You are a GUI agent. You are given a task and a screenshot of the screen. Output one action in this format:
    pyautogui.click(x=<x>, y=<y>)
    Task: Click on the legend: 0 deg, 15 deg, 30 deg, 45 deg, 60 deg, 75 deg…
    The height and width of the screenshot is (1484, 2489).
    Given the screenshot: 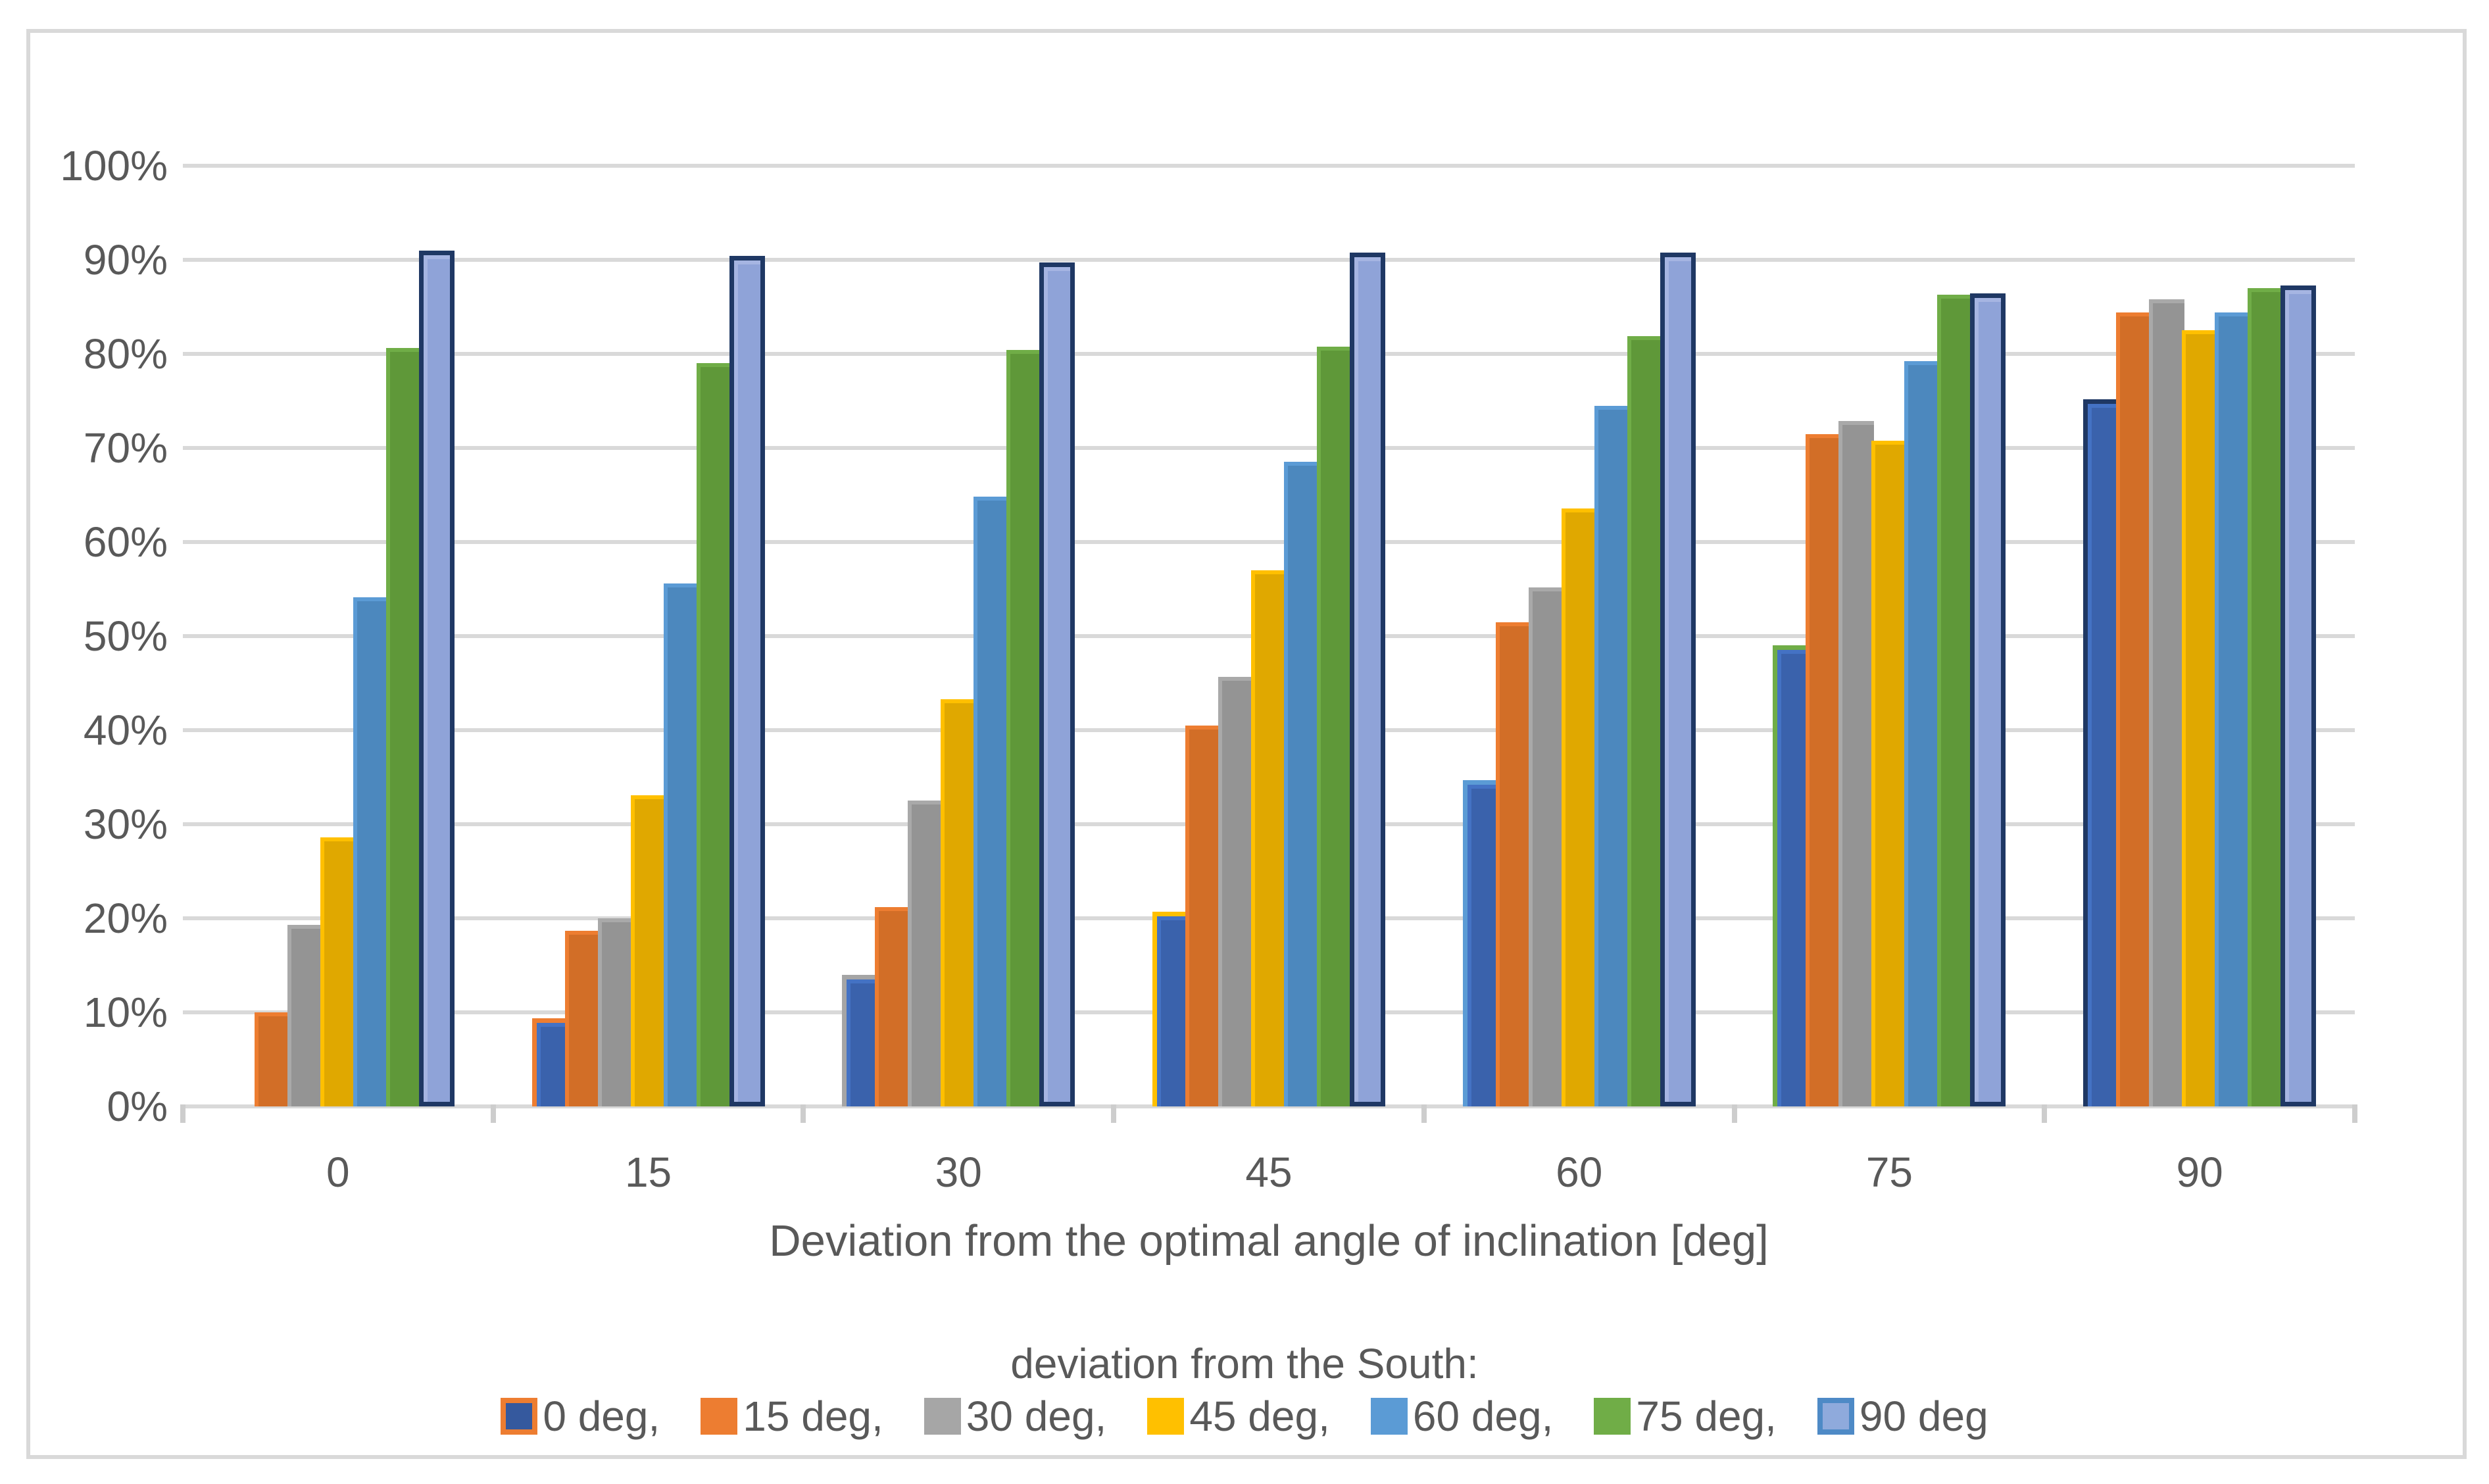 What is the action you would take?
    pyautogui.click(x=1244, y=1416)
    